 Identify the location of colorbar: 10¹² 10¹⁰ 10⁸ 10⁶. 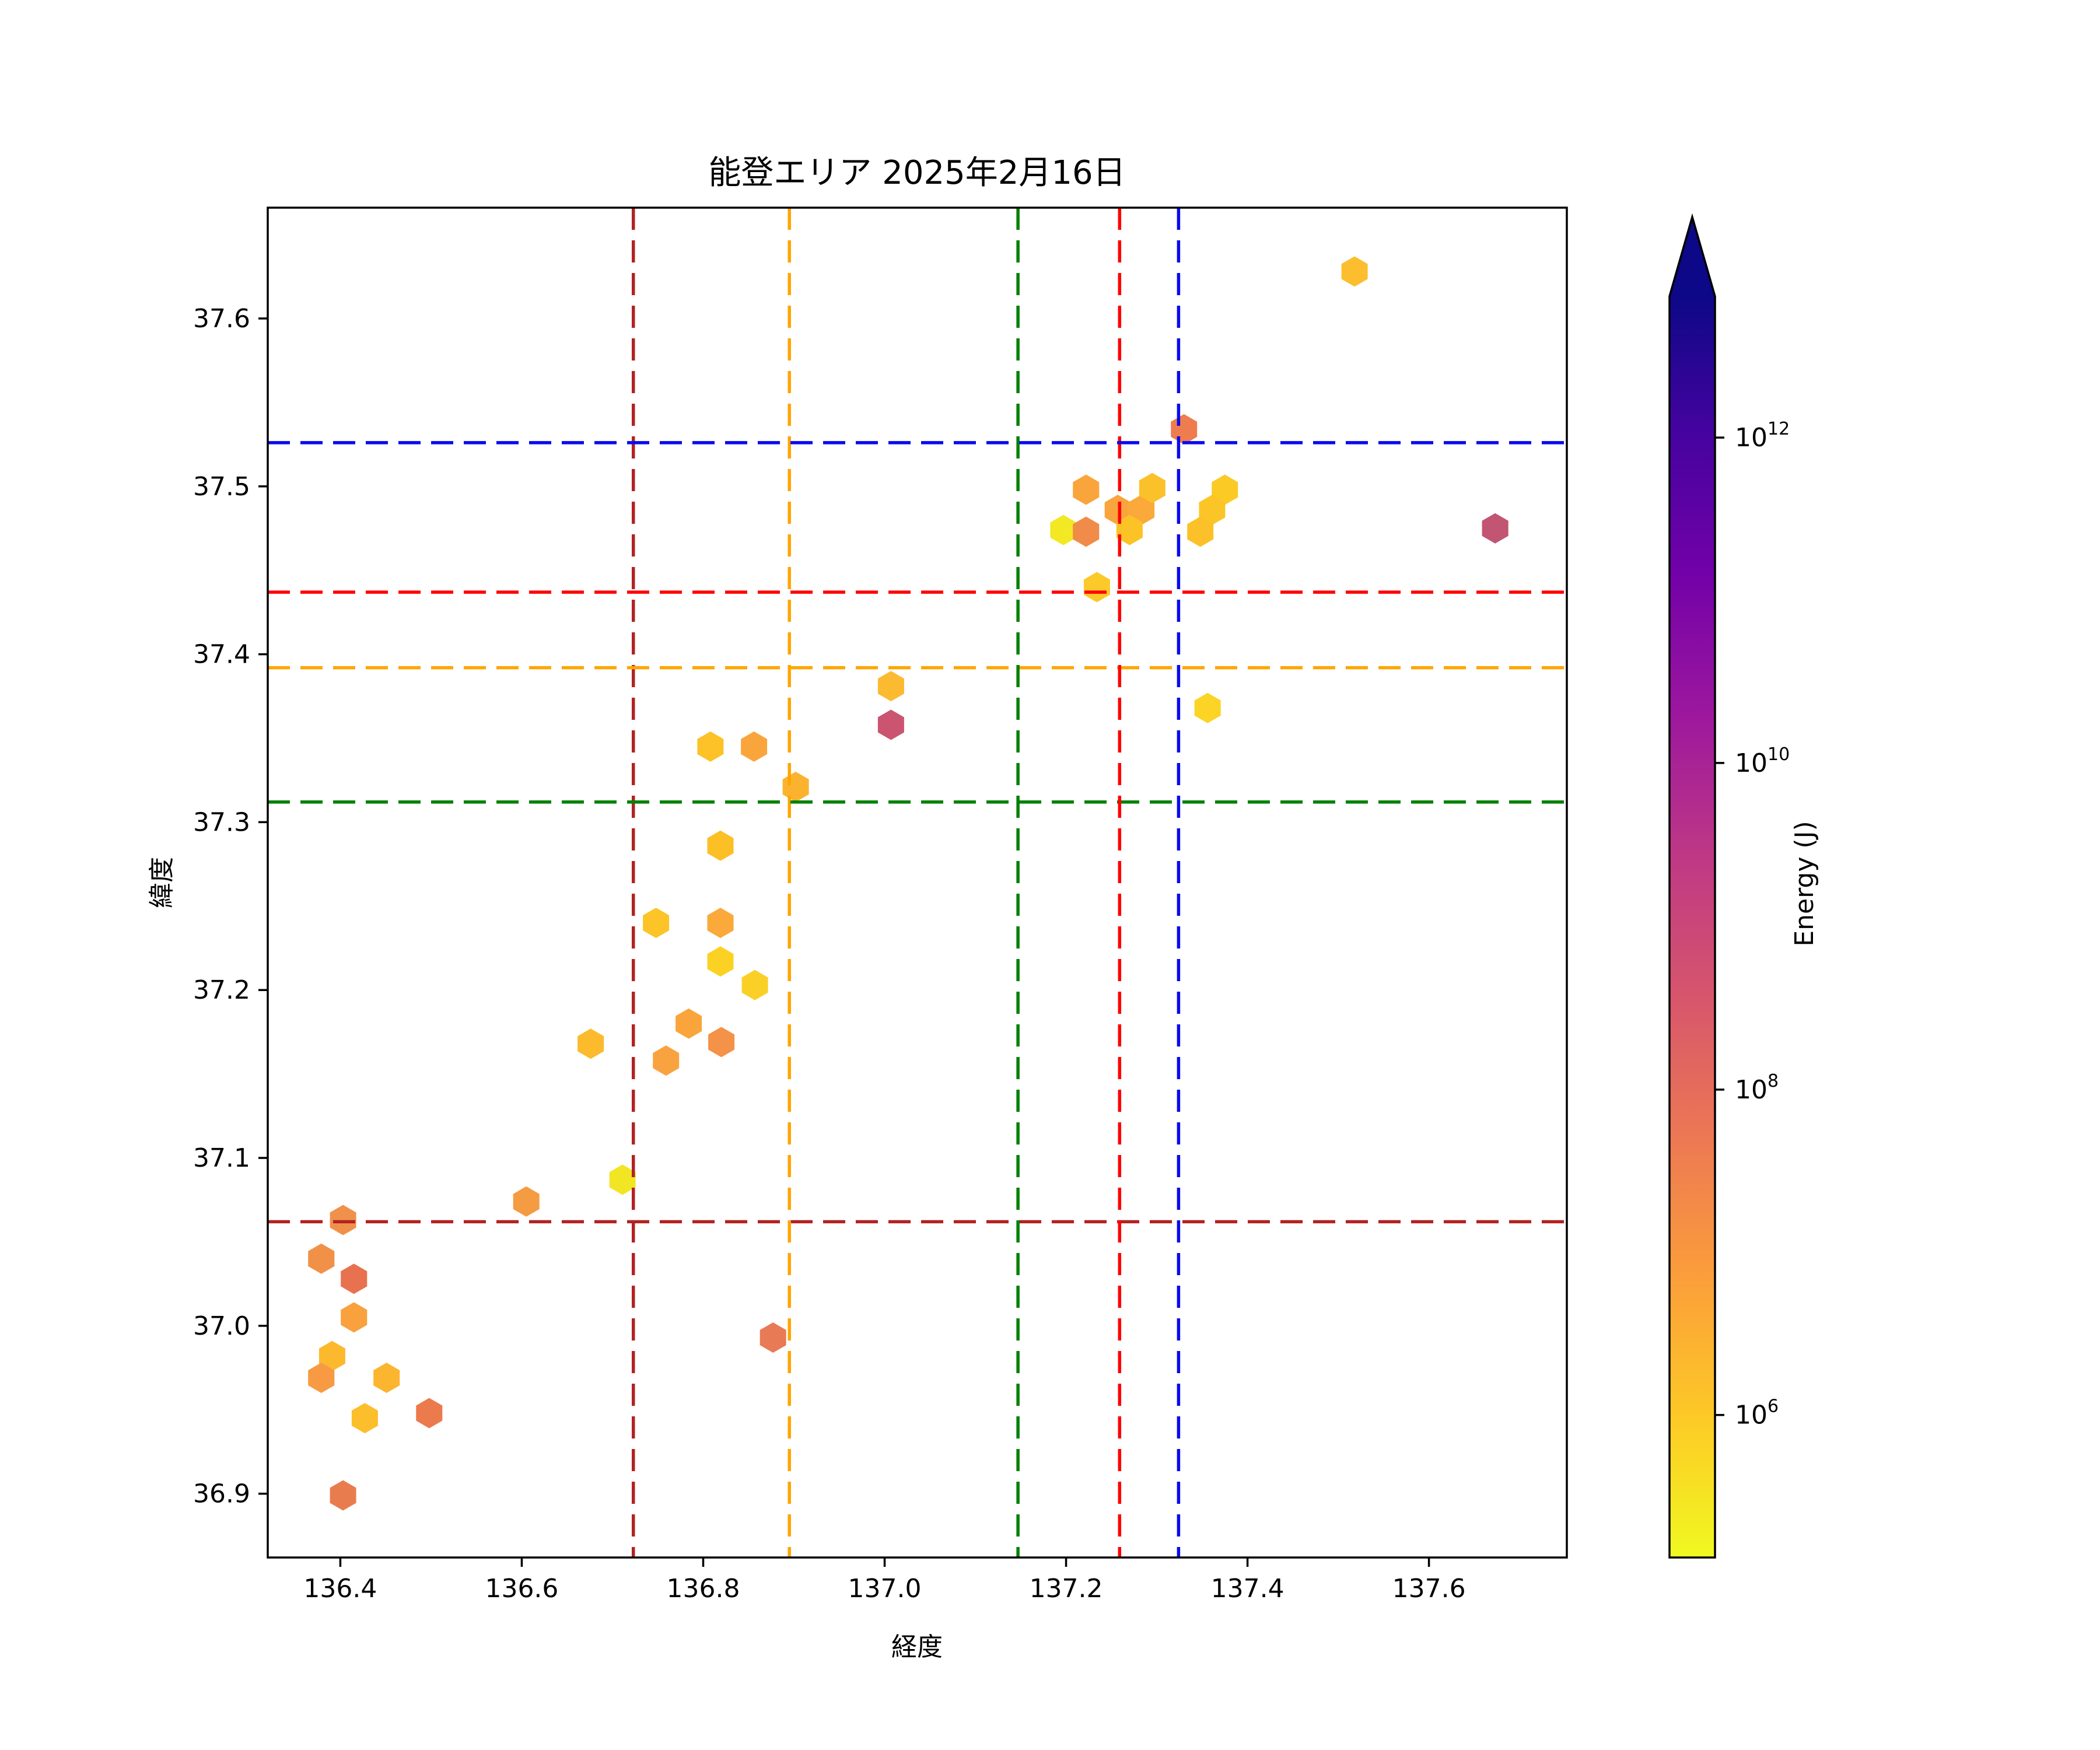
(1729, 886).